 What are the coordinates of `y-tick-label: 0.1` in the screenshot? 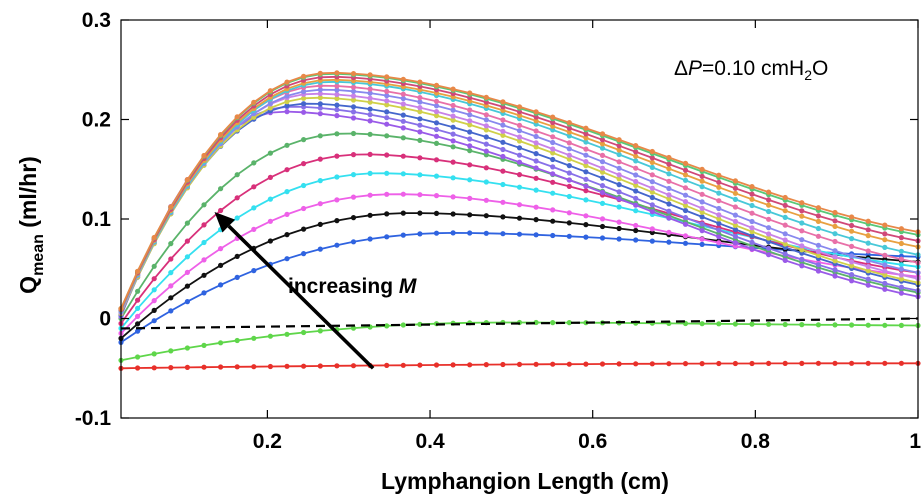 It's located at (97, 219).